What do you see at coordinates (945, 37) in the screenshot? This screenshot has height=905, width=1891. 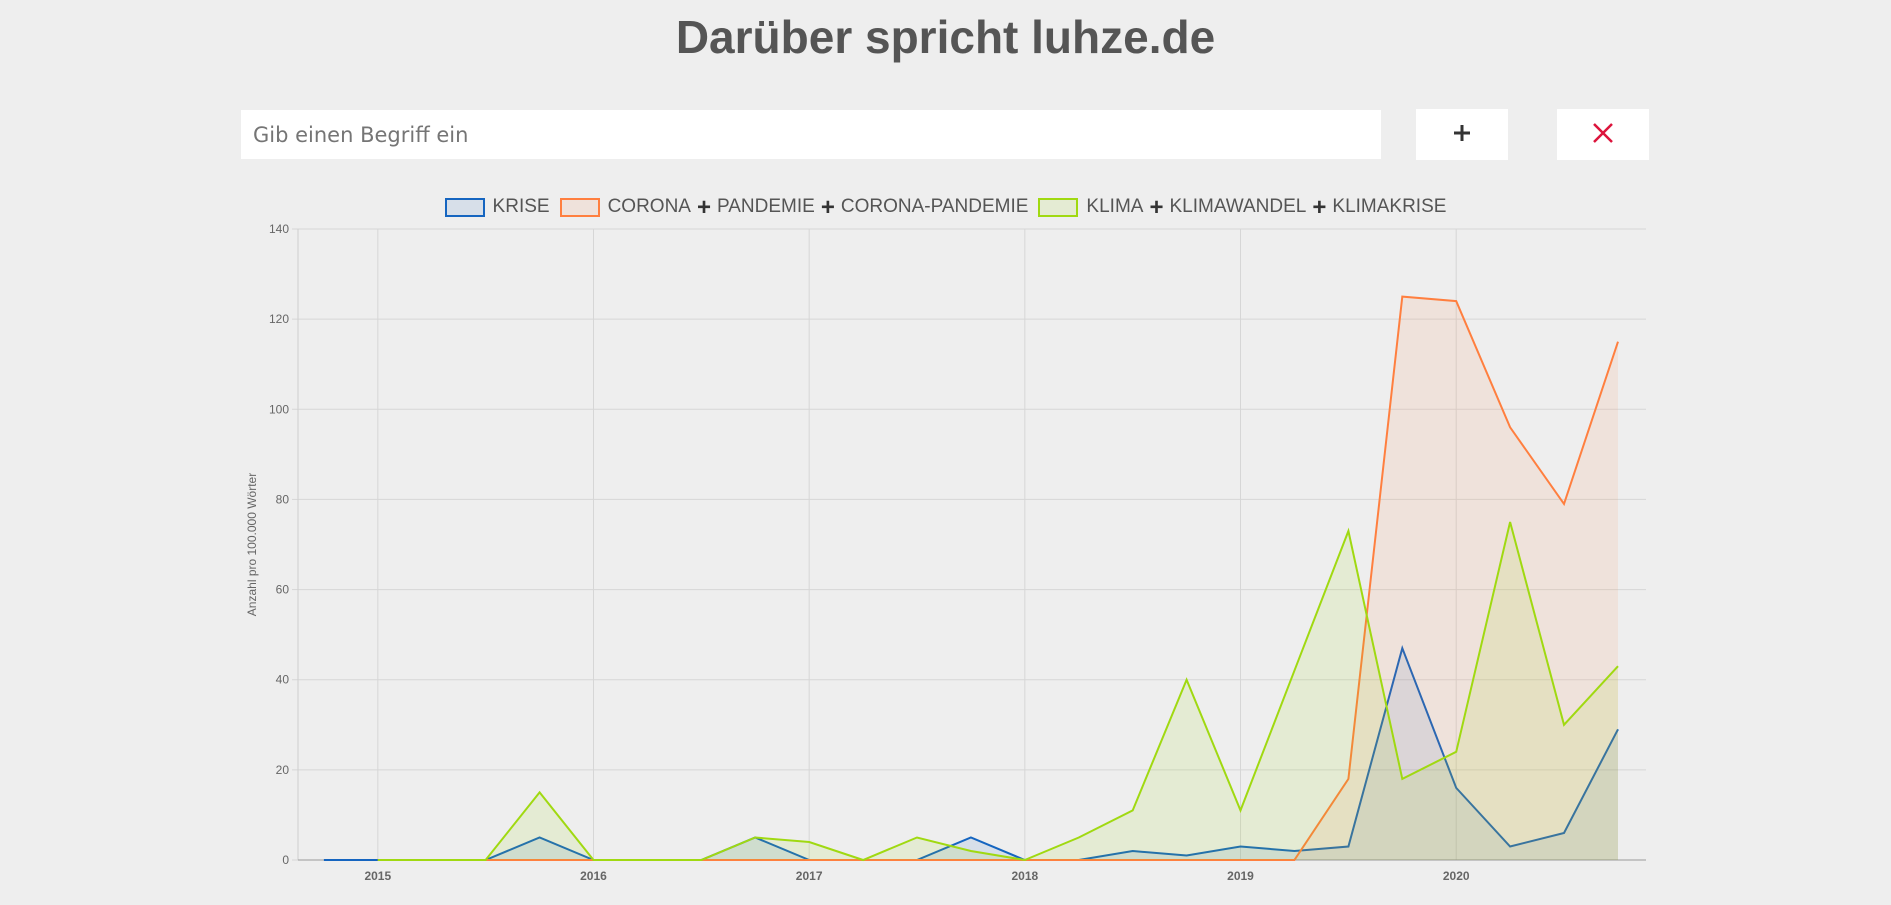 I see `page-title: Darüber spricht luhze.de` at bounding box center [945, 37].